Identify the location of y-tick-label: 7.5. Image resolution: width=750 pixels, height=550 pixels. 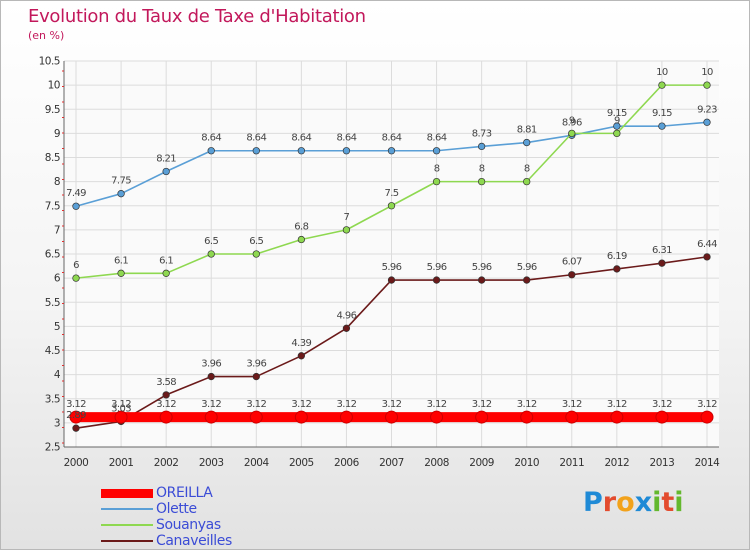
(52, 206).